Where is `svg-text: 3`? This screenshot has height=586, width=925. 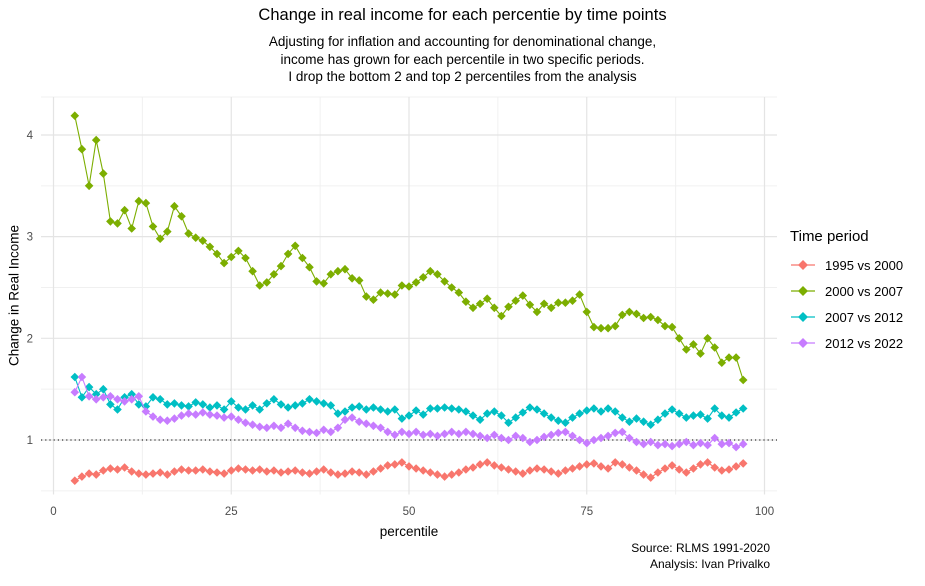
svg-text: 3 is located at coordinates (30, 238).